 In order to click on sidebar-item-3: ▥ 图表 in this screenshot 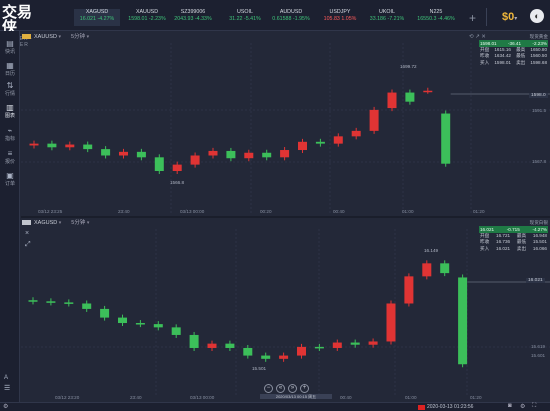, I will do `click(10, 111)`.